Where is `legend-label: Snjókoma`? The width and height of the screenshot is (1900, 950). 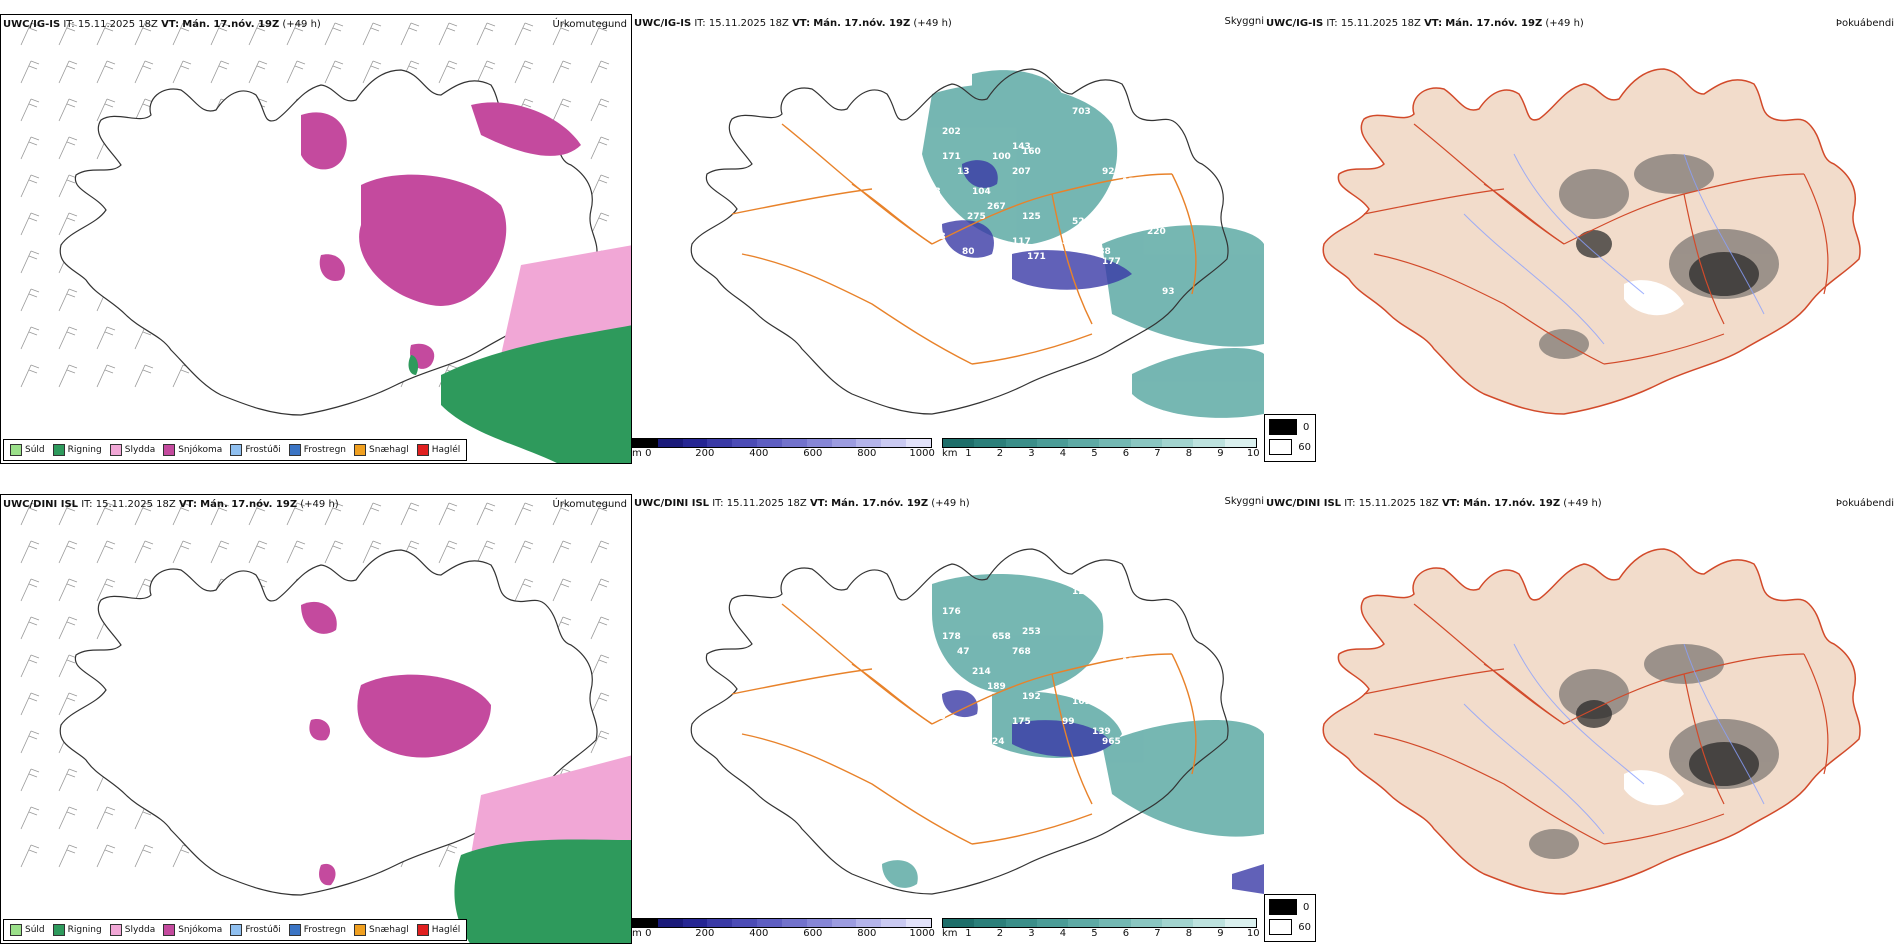
legend-label: Snjókoma is located at coordinates (200, 450).